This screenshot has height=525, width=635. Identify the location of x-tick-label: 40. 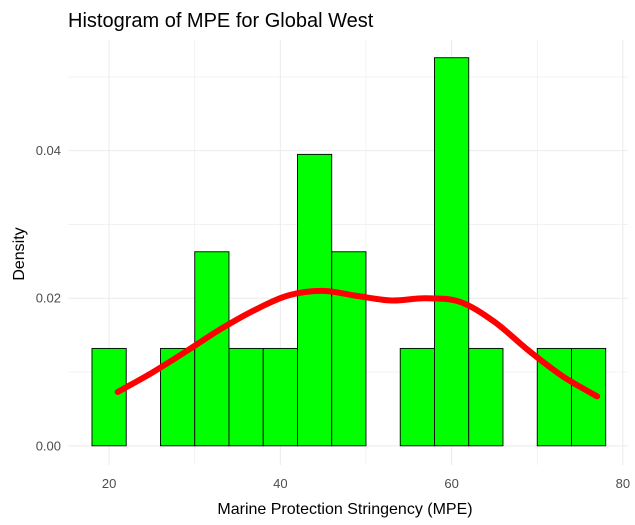
(280, 483).